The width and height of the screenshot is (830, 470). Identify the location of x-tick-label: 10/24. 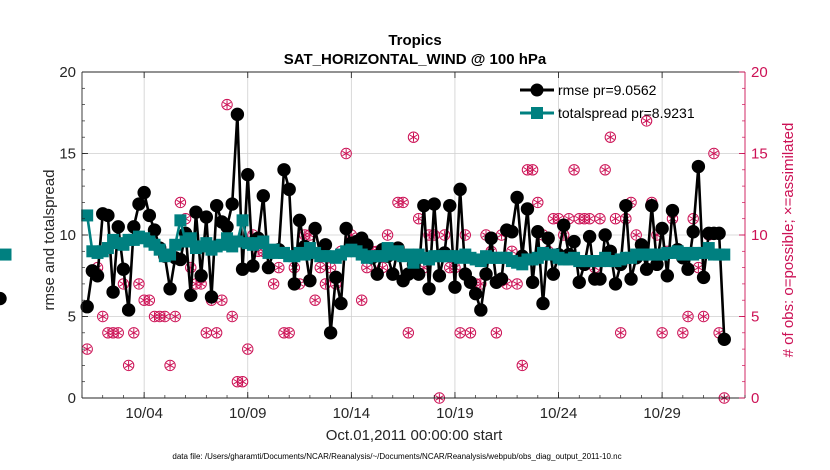
(559, 413).